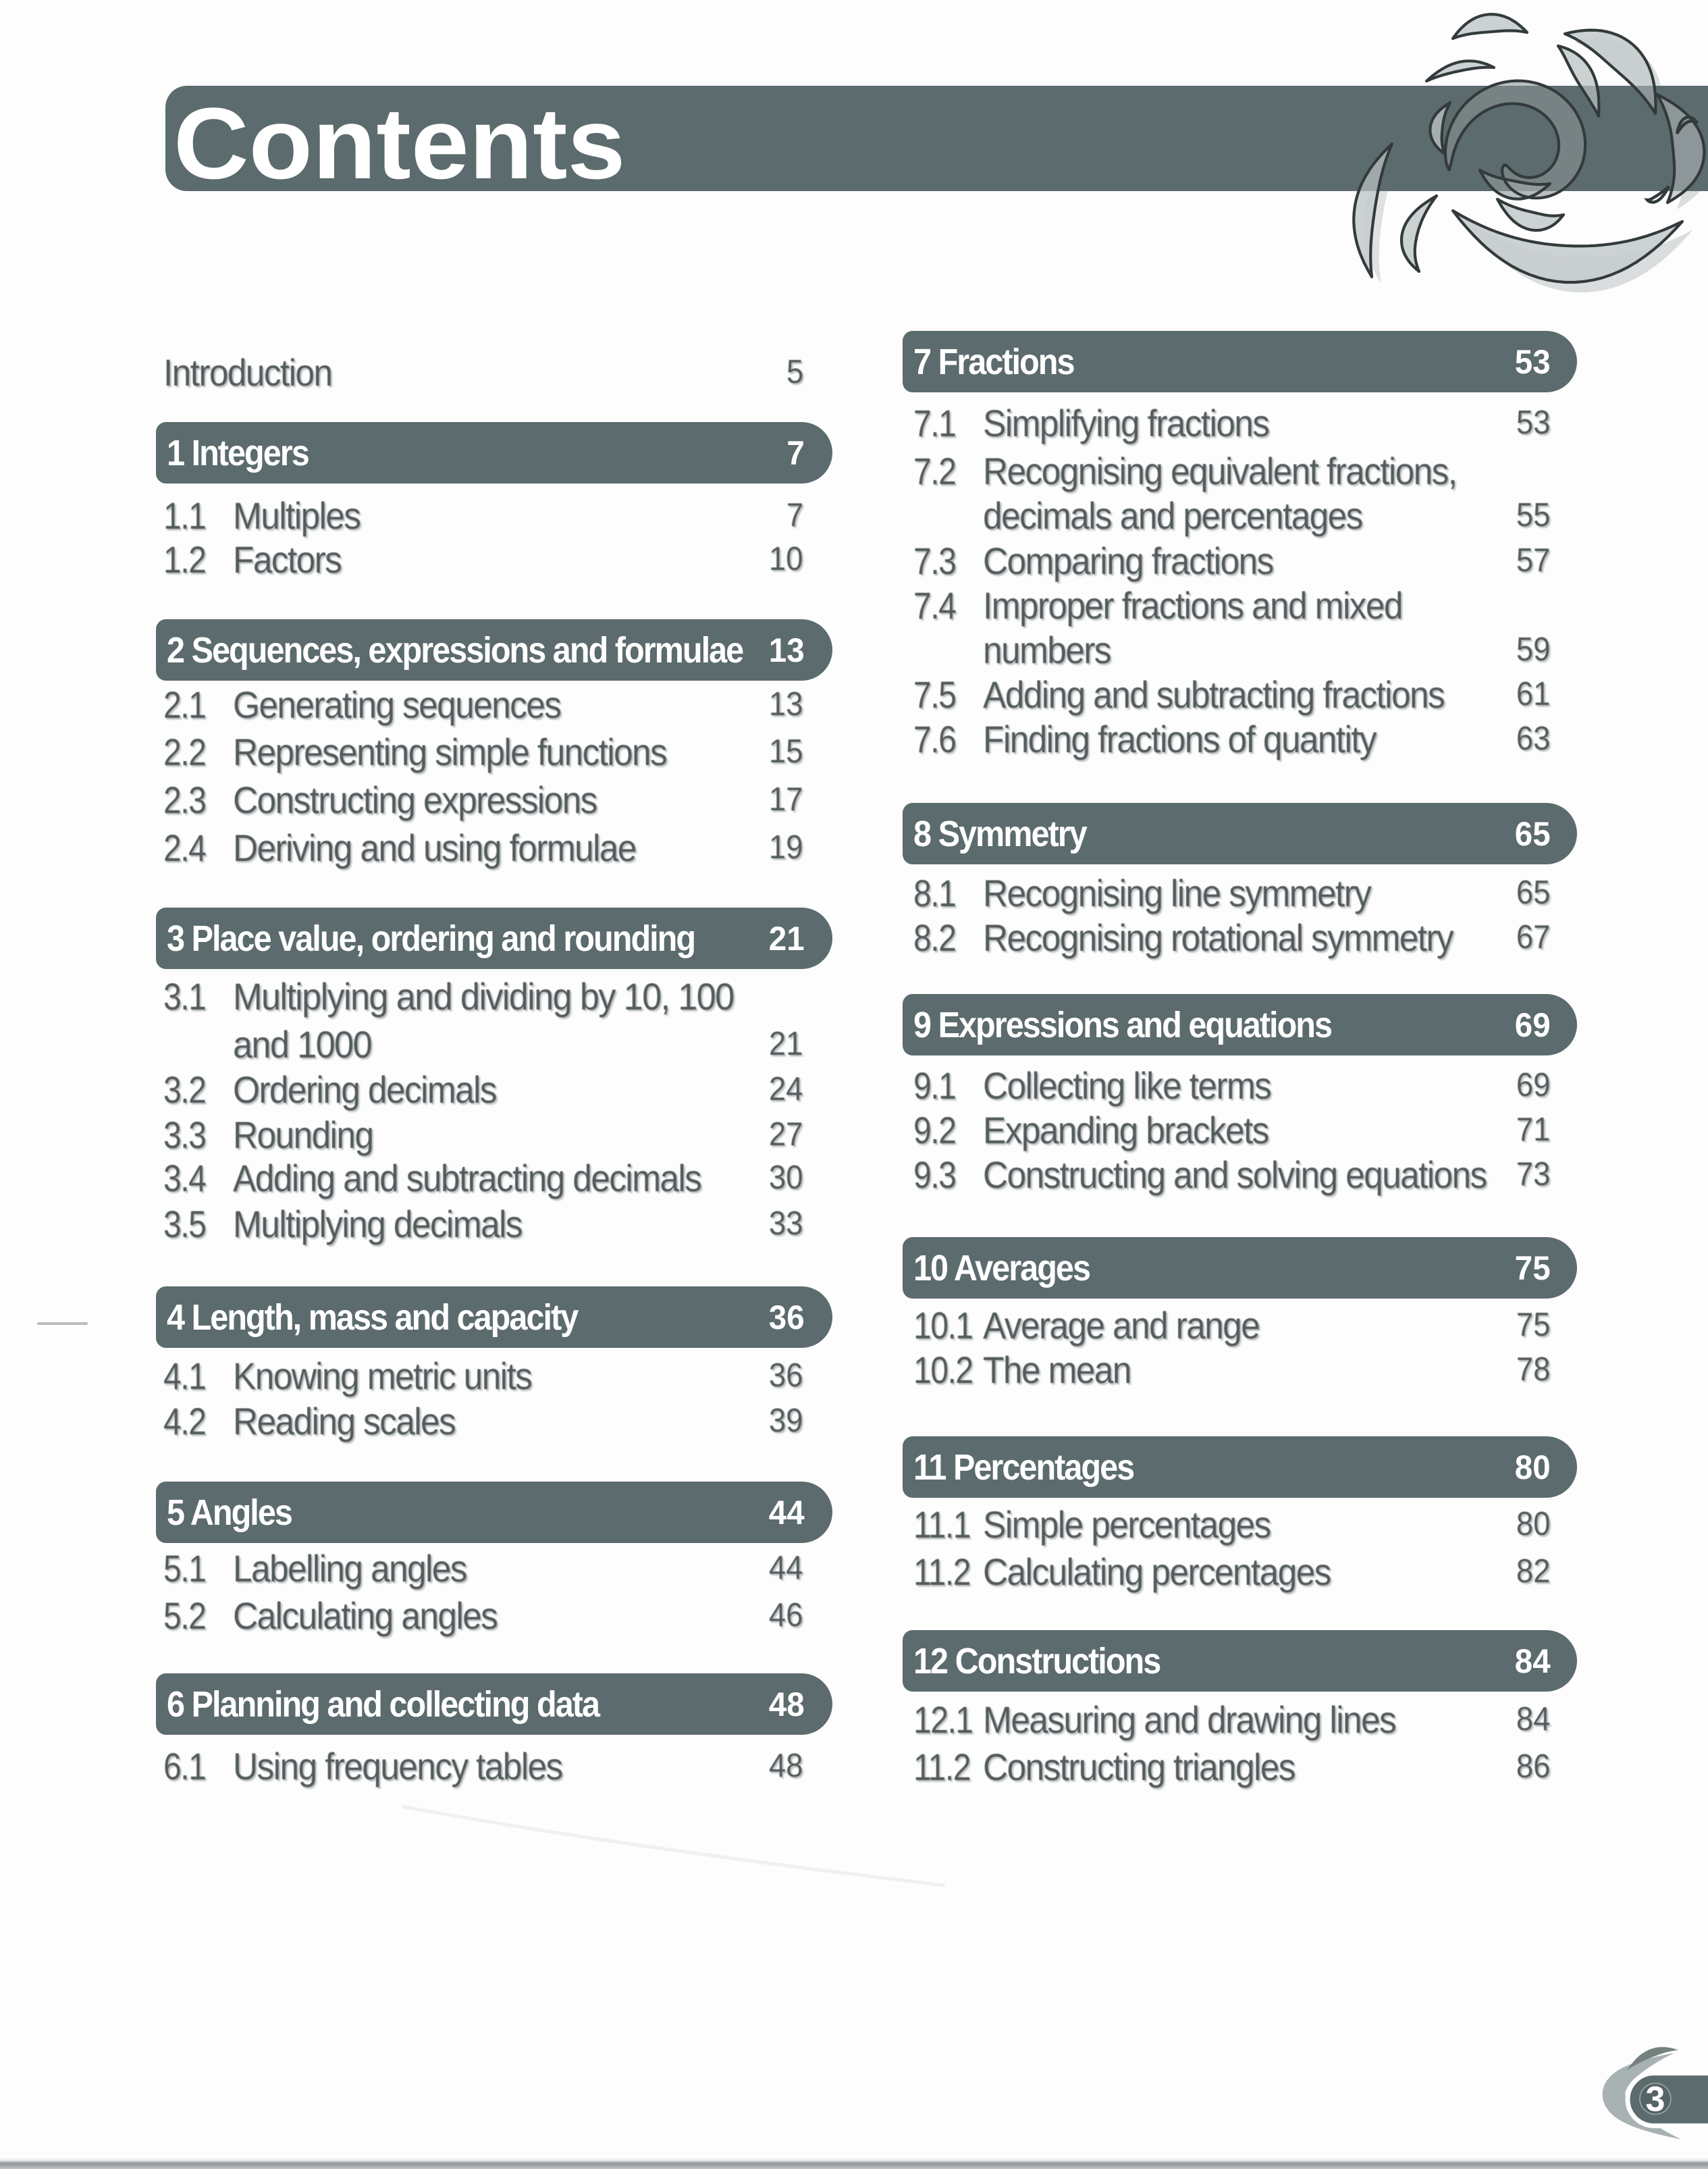 Image resolution: width=1708 pixels, height=2169 pixels. Describe the element at coordinates (1655, 2100) in the screenshot. I see `svg-text: 3` at that location.